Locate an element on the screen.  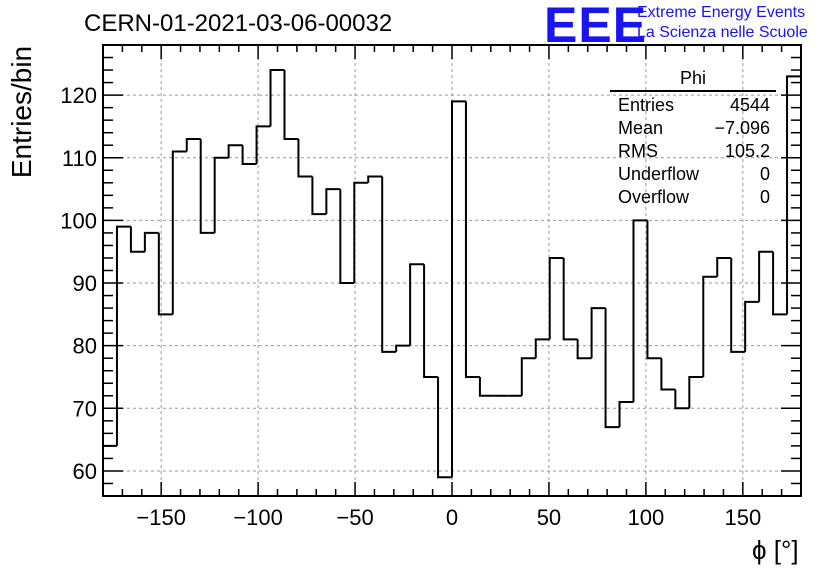
eee-logo: EEE is located at coordinates (596, 26).